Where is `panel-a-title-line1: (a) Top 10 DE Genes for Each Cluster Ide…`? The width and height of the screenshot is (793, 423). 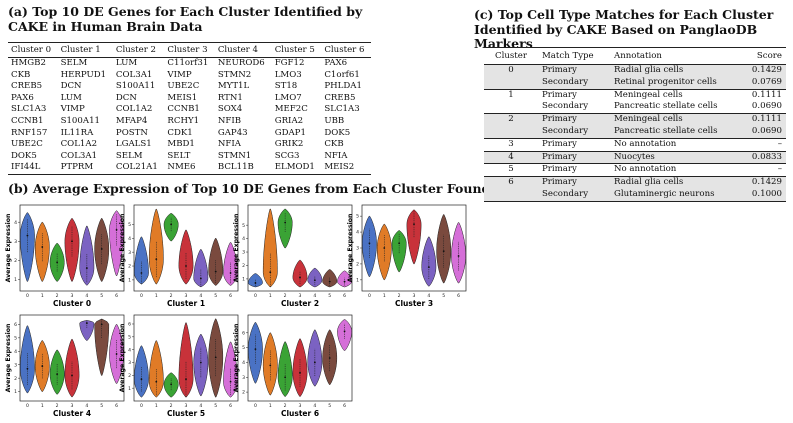
panel-a-title-line1: (a) Top 10 DE Genes for Each Cluster Ide… is located at coordinates (185, 11).